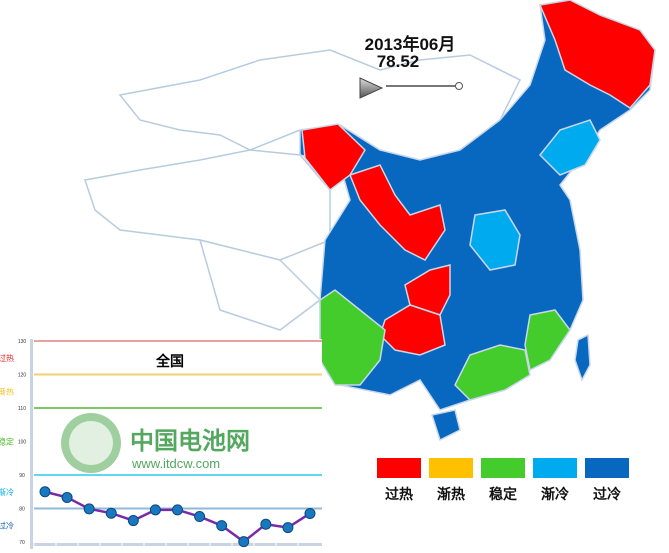 The image size is (669, 553). I want to click on legend-label: 过冷, so click(607, 494).